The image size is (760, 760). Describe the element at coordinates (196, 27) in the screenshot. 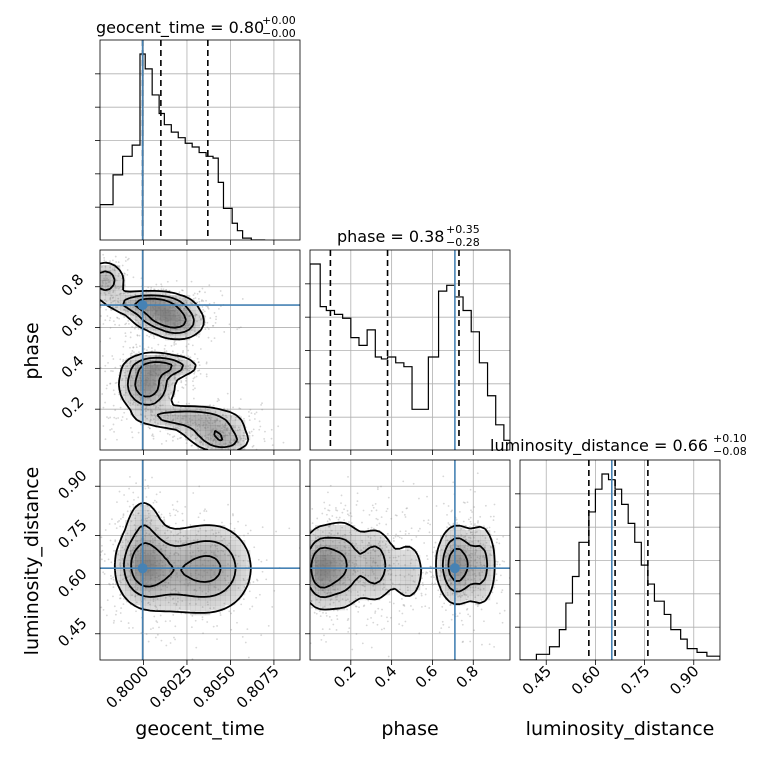

I see `title-geocent-time: geocent_time = 0.80 +0.00 −0.00` at that location.